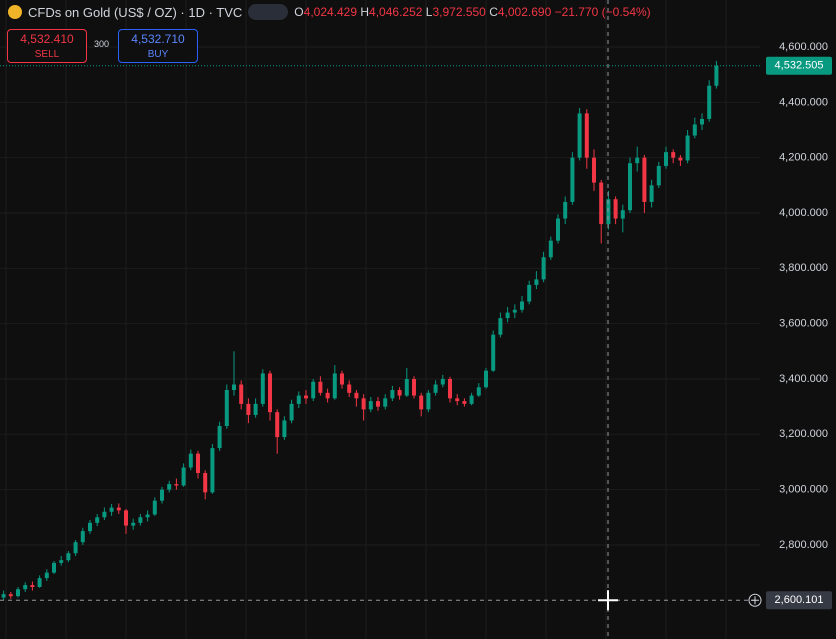 The image size is (836, 639). What do you see at coordinates (15, 12) in the screenshot?
I see `symbol-icon` at bounding box center [15, 12].